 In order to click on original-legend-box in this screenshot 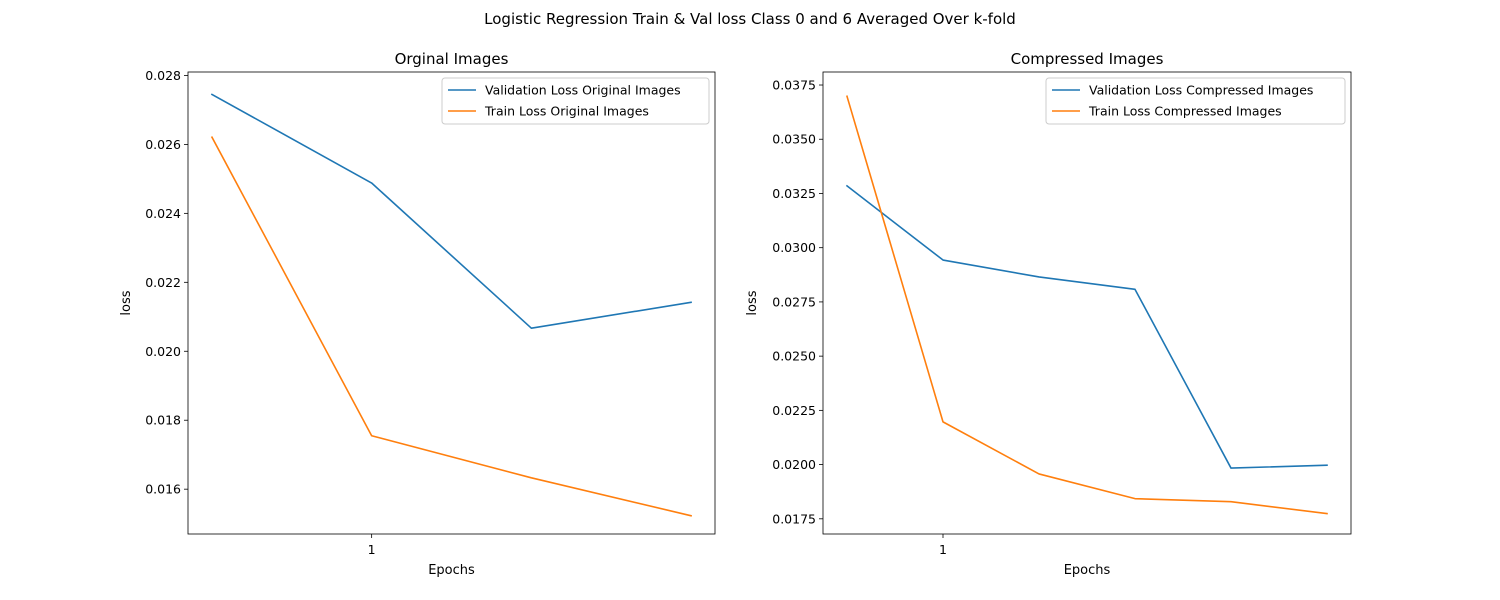, I will do `click(575, 101)`.